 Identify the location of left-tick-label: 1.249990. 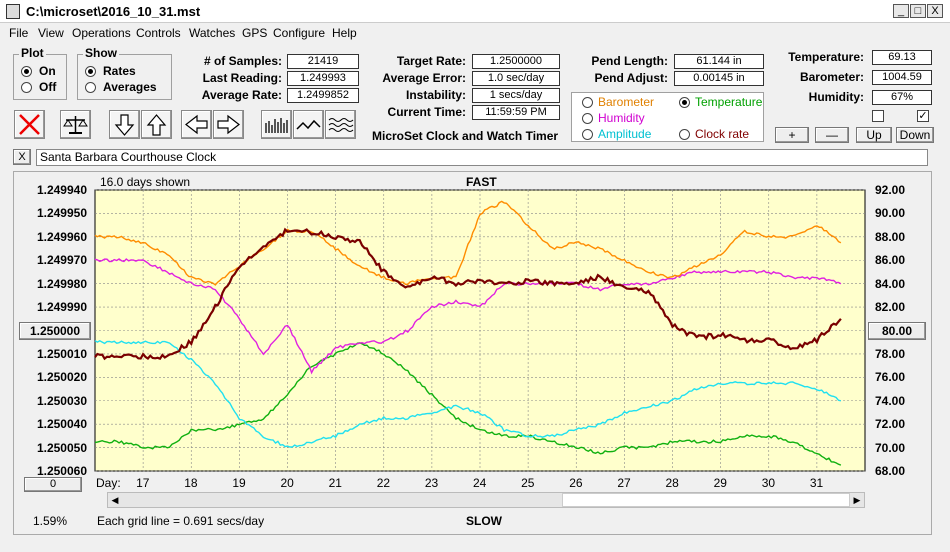
(61, 307).